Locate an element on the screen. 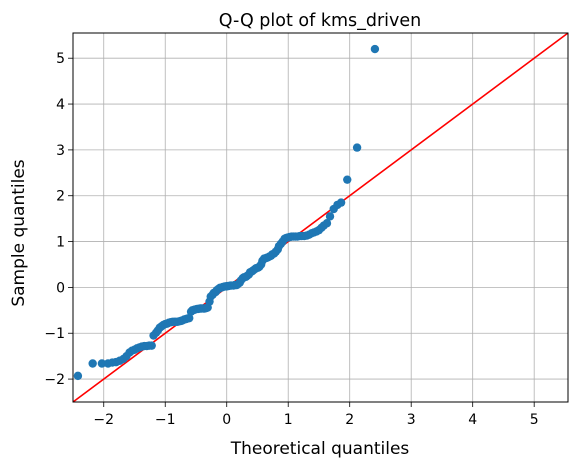  y-axis-label: Sample quantiles is located at coordinates (19, 232).